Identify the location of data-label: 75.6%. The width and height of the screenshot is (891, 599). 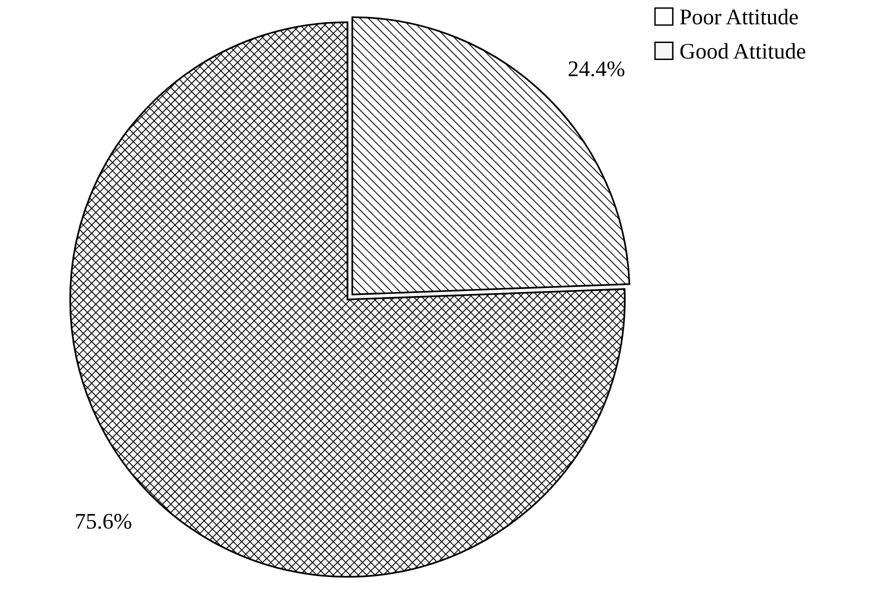
(104, 521).